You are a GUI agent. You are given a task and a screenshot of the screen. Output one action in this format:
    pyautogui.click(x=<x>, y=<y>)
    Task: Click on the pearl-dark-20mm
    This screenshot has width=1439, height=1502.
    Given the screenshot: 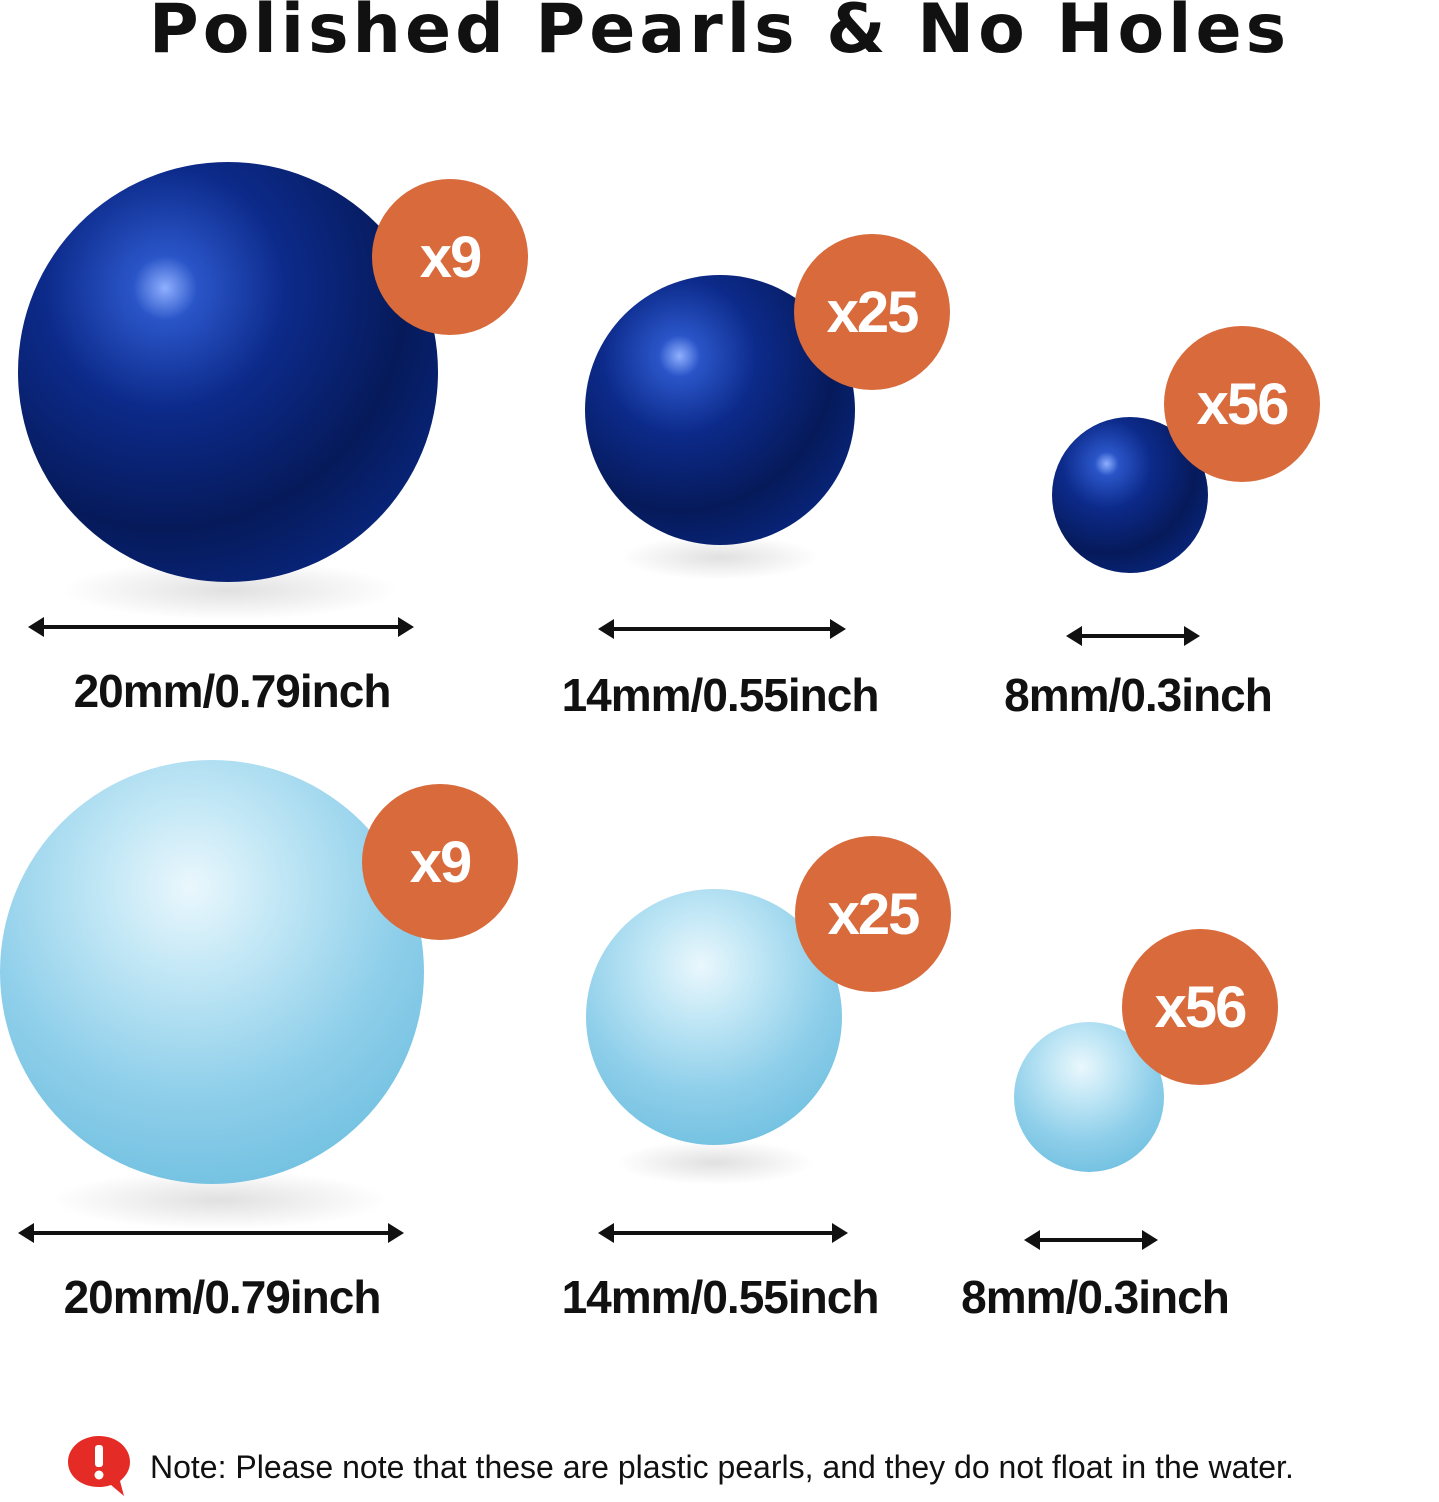 What is the action you would take?
    pyautogui.click(x=228, y=372)
    